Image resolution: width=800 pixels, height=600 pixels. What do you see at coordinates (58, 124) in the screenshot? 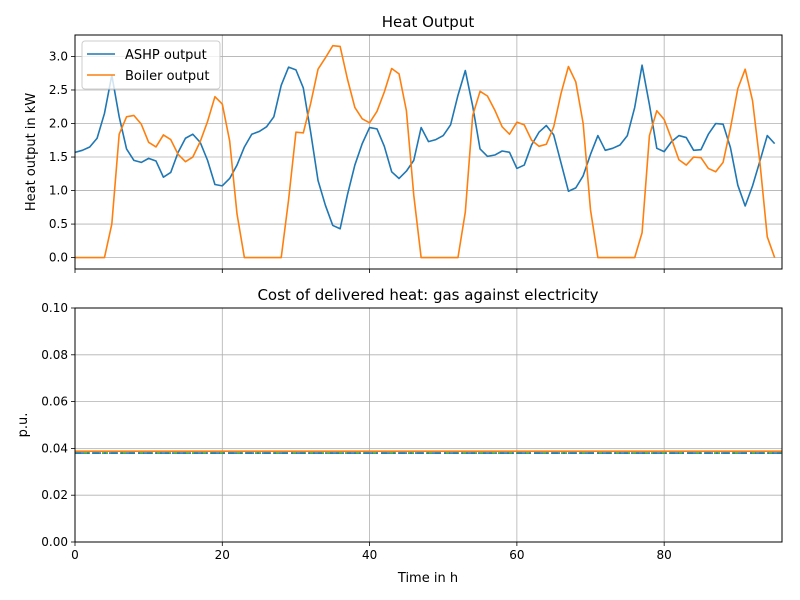
I see `y-tick-label: 2.0` at bounding box center [58, 124].